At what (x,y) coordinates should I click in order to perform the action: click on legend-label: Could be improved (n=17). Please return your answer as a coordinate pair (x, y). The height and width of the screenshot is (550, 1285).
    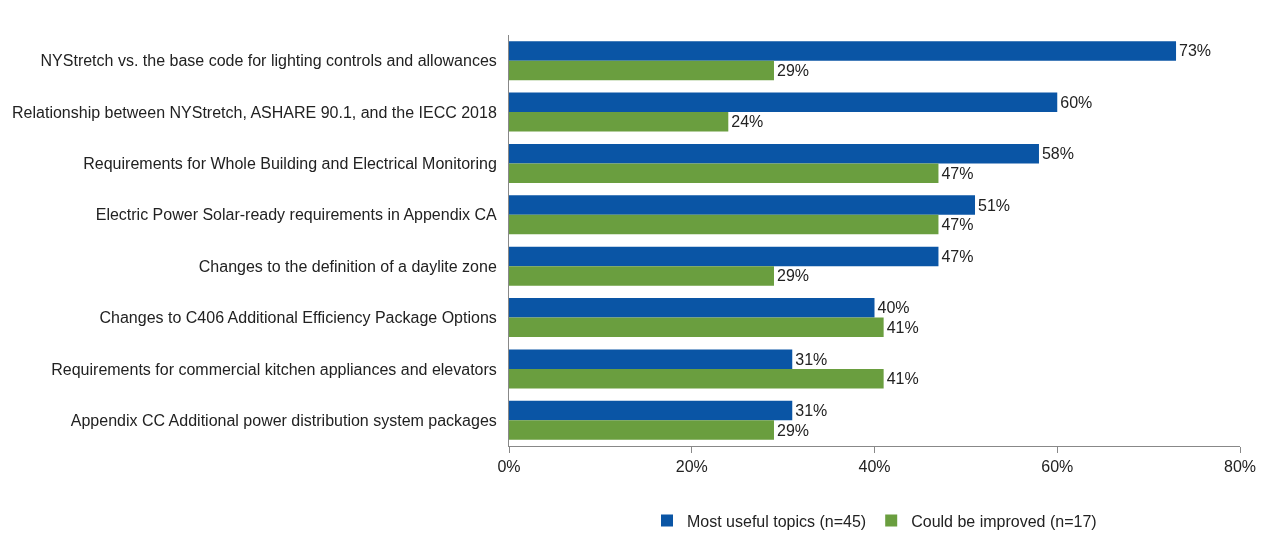
    Looking at the image, I should click on (1004, 521).